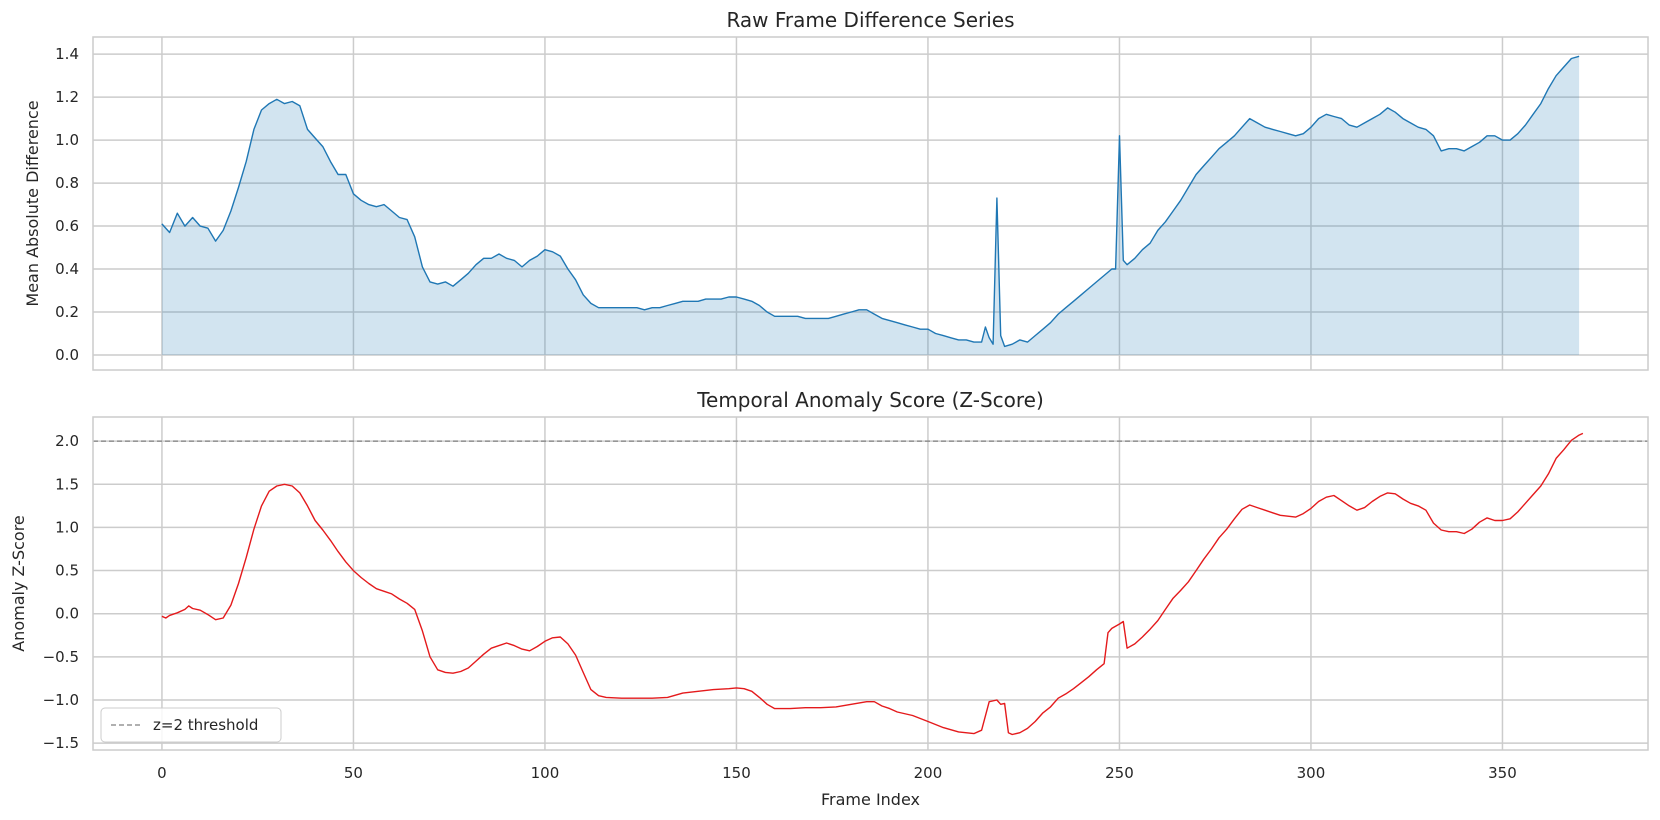 The height and width of the screenshot is (820, 1660). I want to click on y-tick-label: −0.5, so click(61, 657).